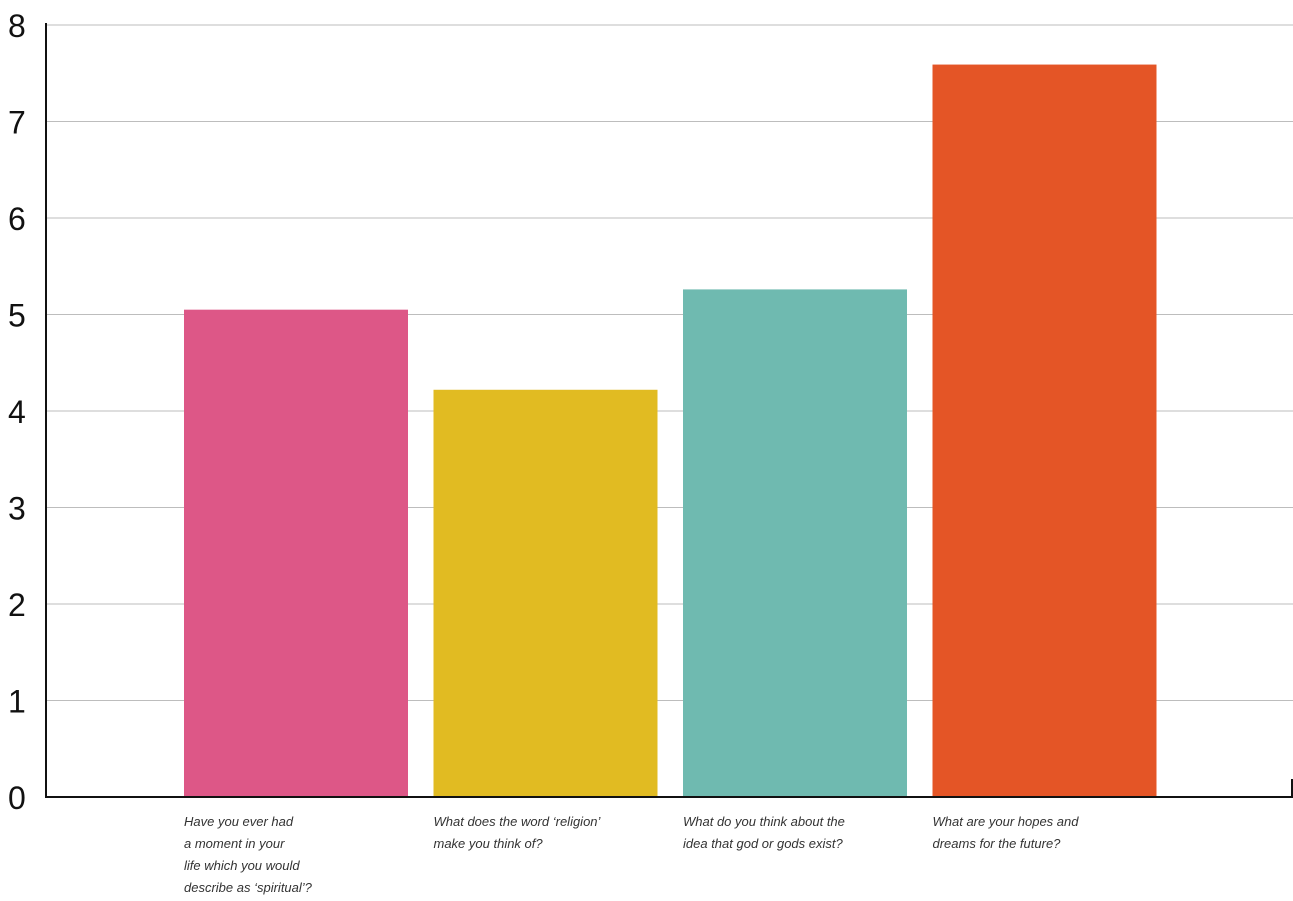 This screenshot has height=901, width=1293. I want to click on category-label-line: What are your hopes and, so click(1006, 821).